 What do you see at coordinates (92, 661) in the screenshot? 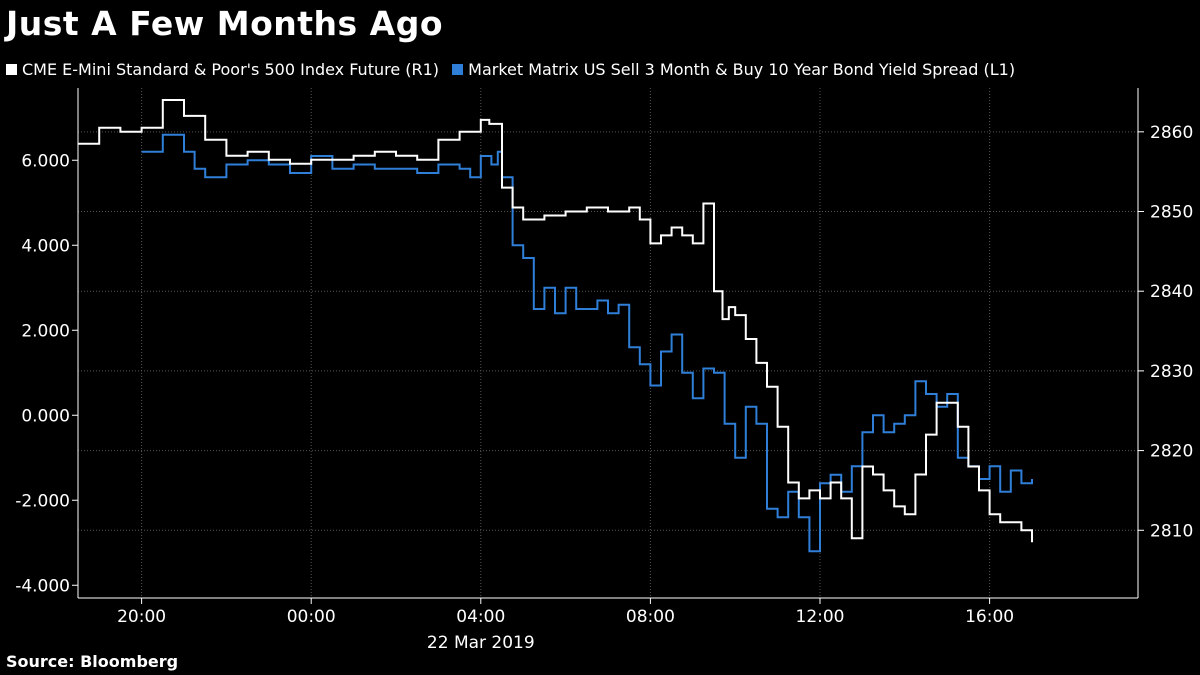
I see `source-note: Source: Bloomberg` at bounding box center [92, 661].